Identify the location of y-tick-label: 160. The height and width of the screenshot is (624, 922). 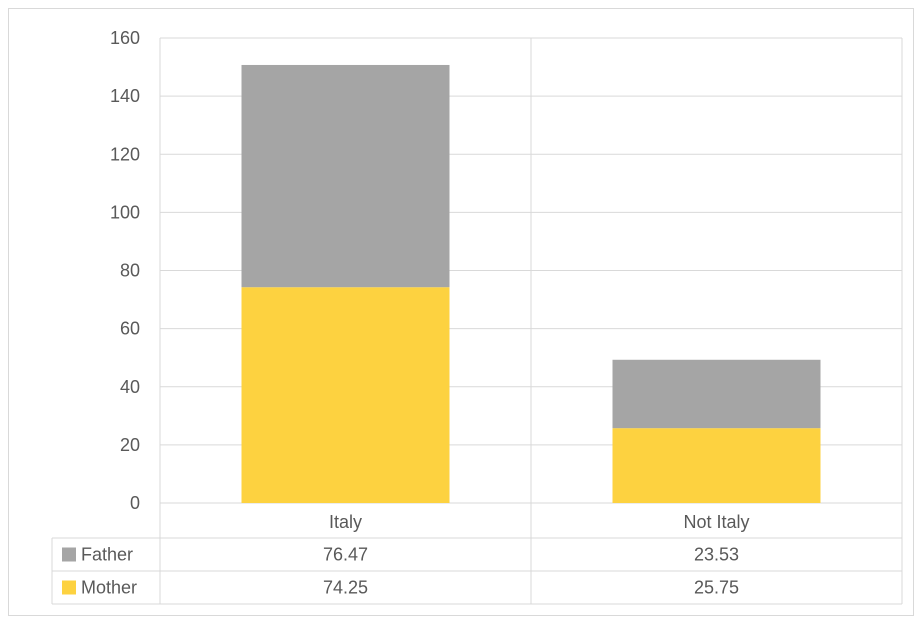
(125, 38).